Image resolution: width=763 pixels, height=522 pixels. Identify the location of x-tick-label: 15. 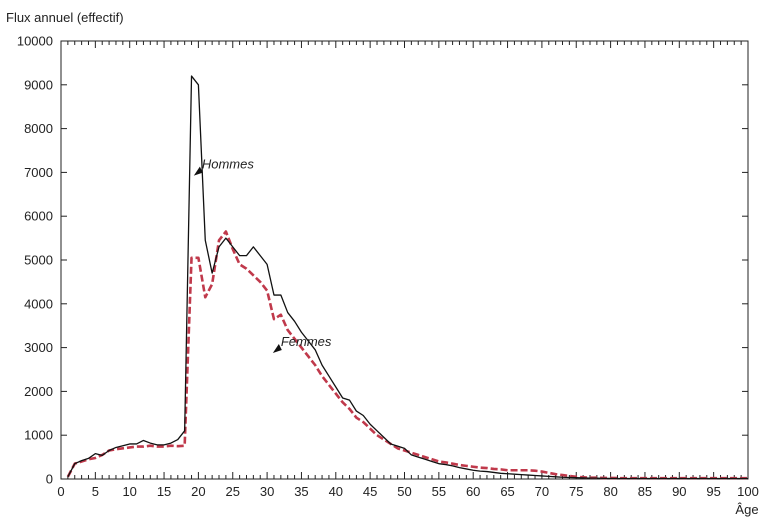
(164, 491).